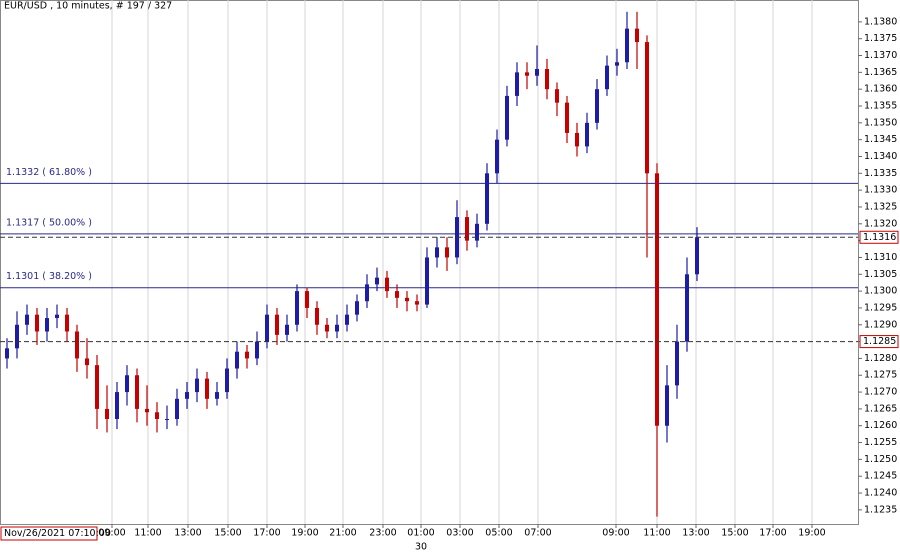 The image size is (900, 557). Describe the element at coordinates (880, 425) in the screenshot. I see `y-tick-label: 1.1260` at that location.